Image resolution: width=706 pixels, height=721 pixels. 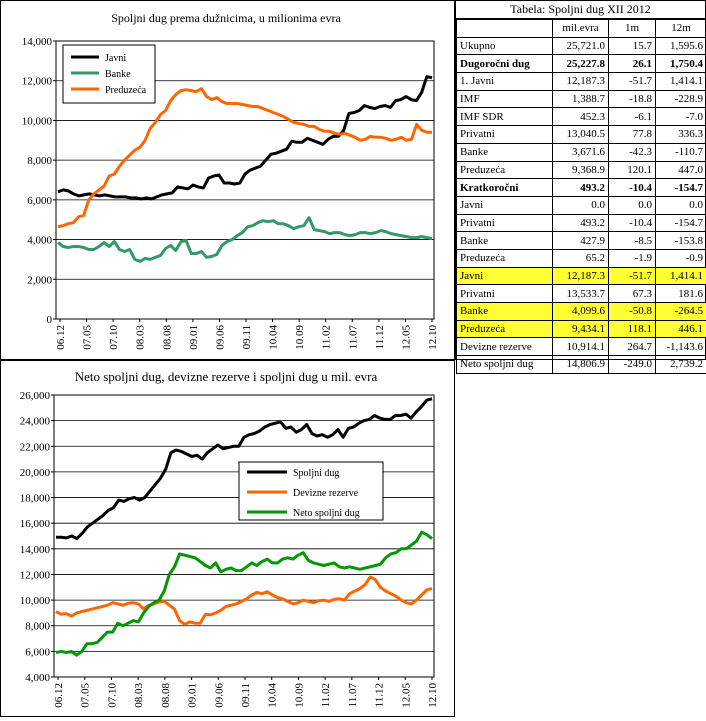 What do you see at coordinates (681, 365) in the screenshot?
I see `table-cell: 2,739.2` at bounding box center [681, 365].